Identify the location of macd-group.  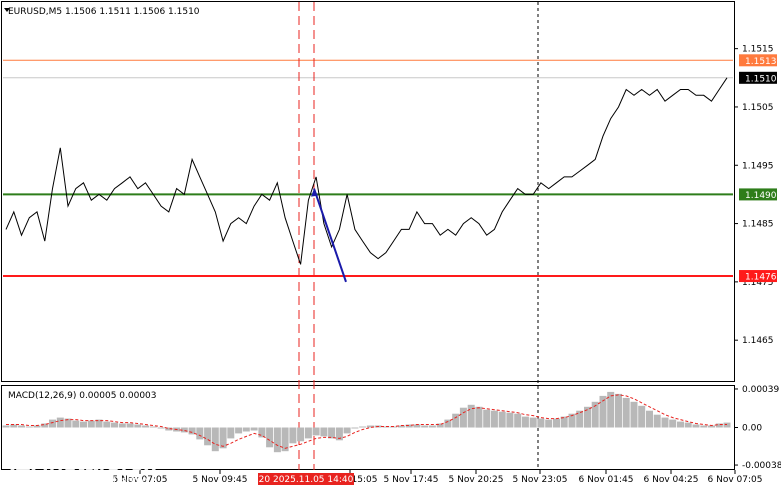
(366, 422).